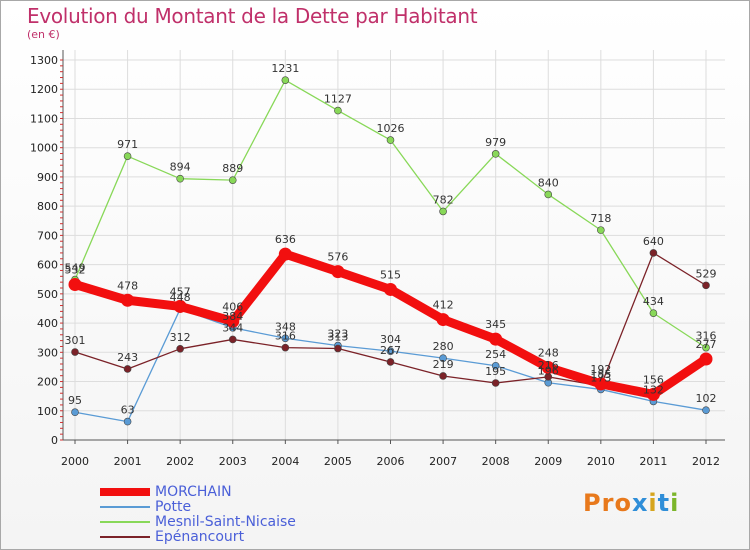  I want to click on data-label-mesnil-saint-nicaise: 889, so click(232, 168).